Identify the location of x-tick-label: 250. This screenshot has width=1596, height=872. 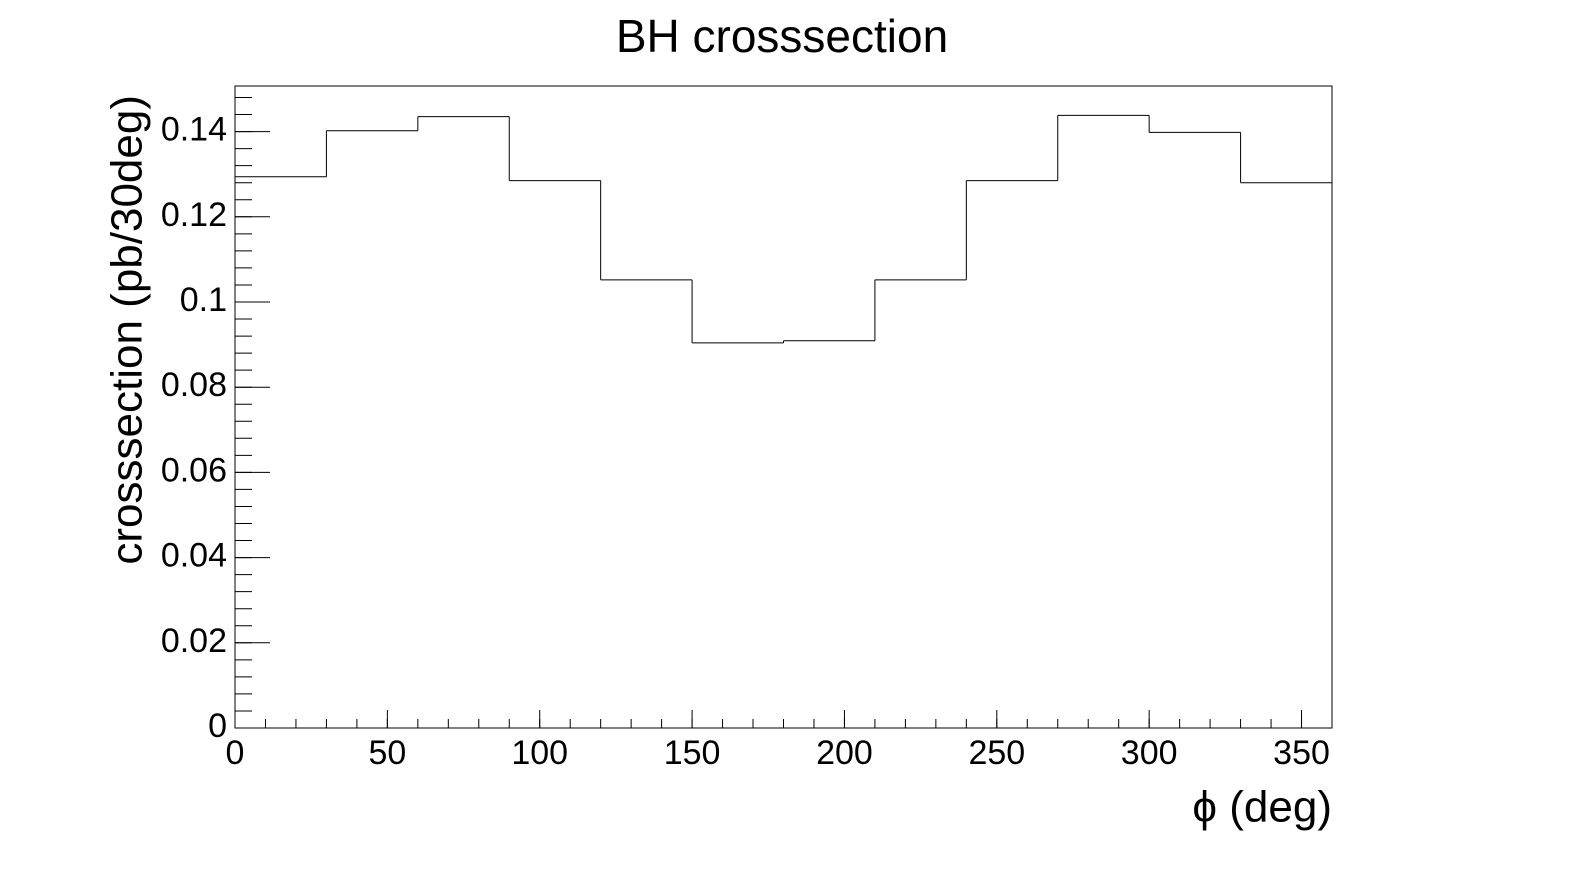
(996, 753).